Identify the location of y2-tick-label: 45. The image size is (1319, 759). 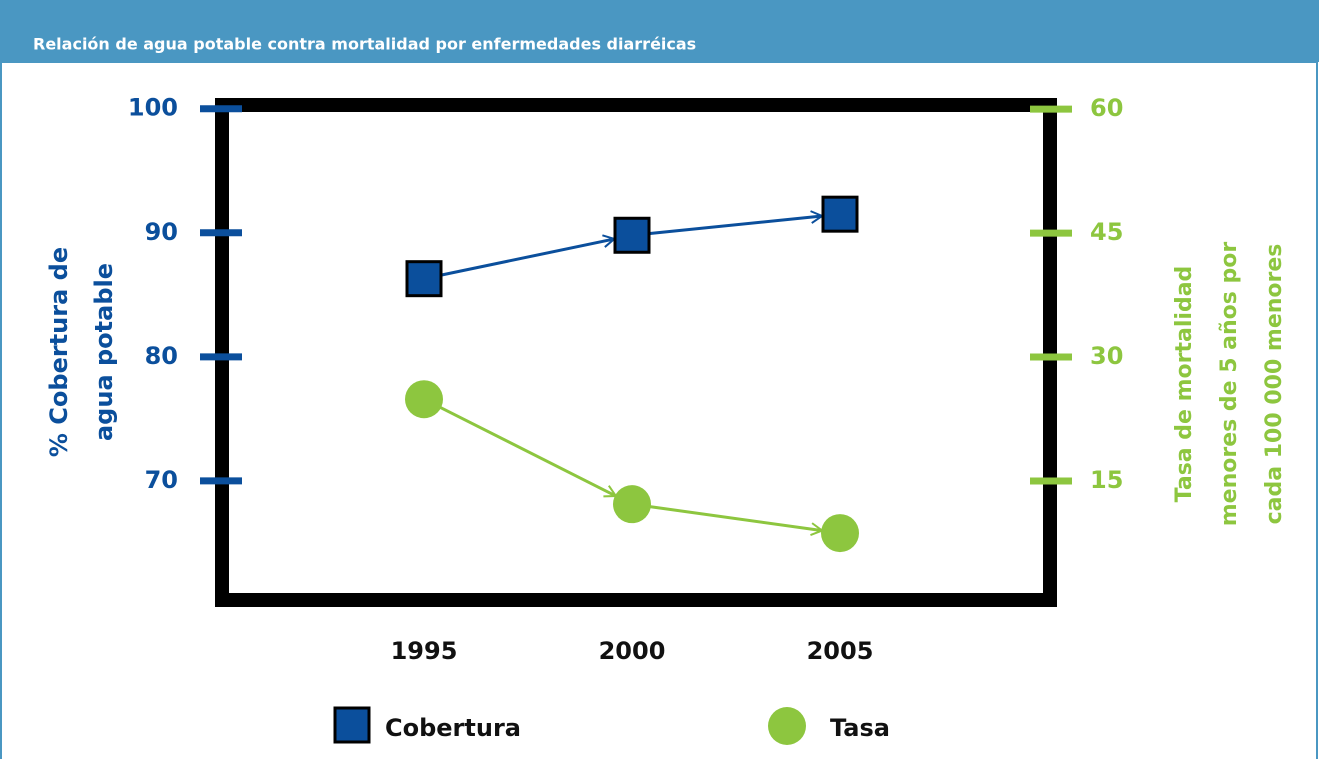
(1106, 232).